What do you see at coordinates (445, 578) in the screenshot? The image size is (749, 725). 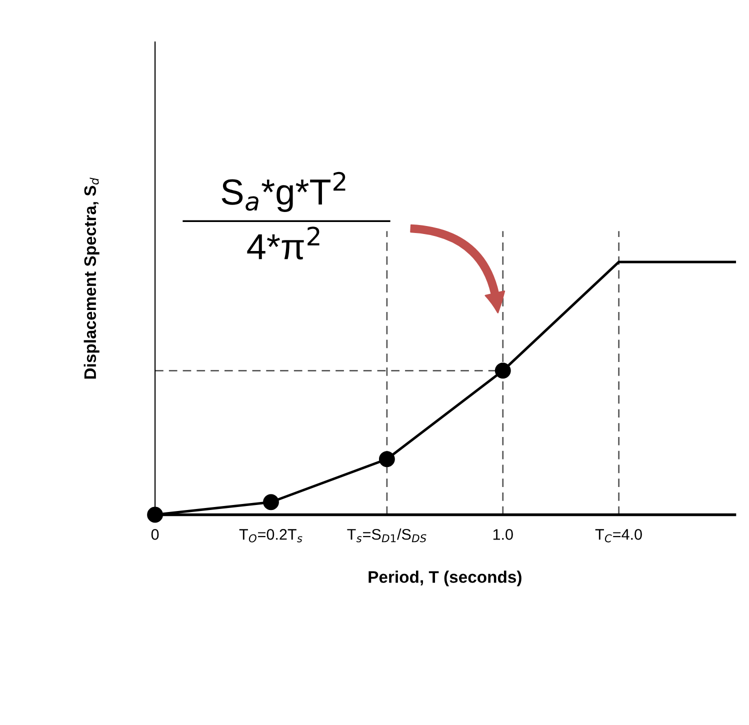 I see `x-axis-title: Period, T (seconds)` at bounding box center [445, 578].